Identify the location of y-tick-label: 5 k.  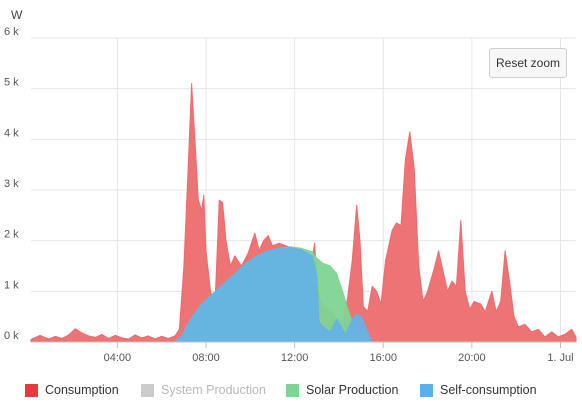
(11, 83).